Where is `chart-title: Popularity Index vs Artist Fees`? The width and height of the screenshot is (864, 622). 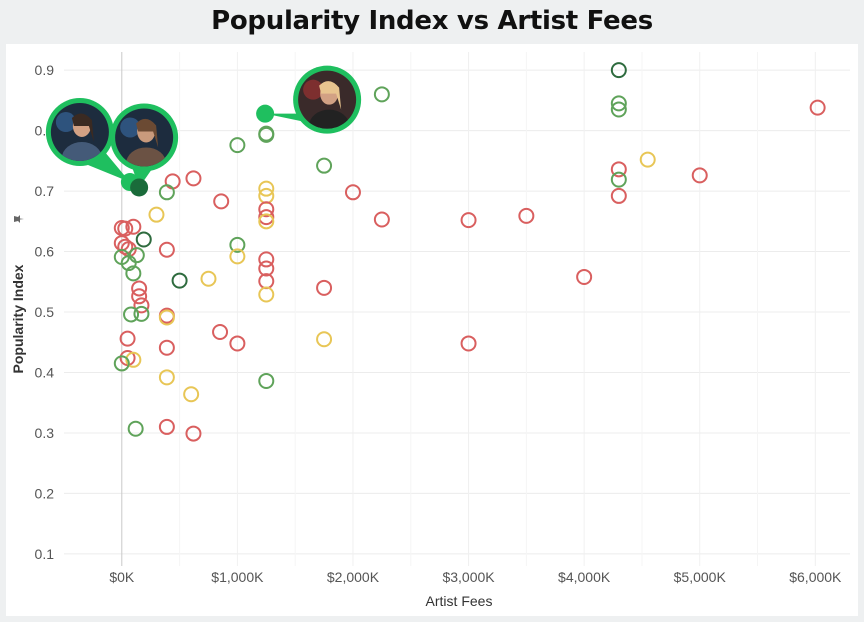 chart-title: Popularity Index vs Artist Fees is located at coordinates (432, 21).